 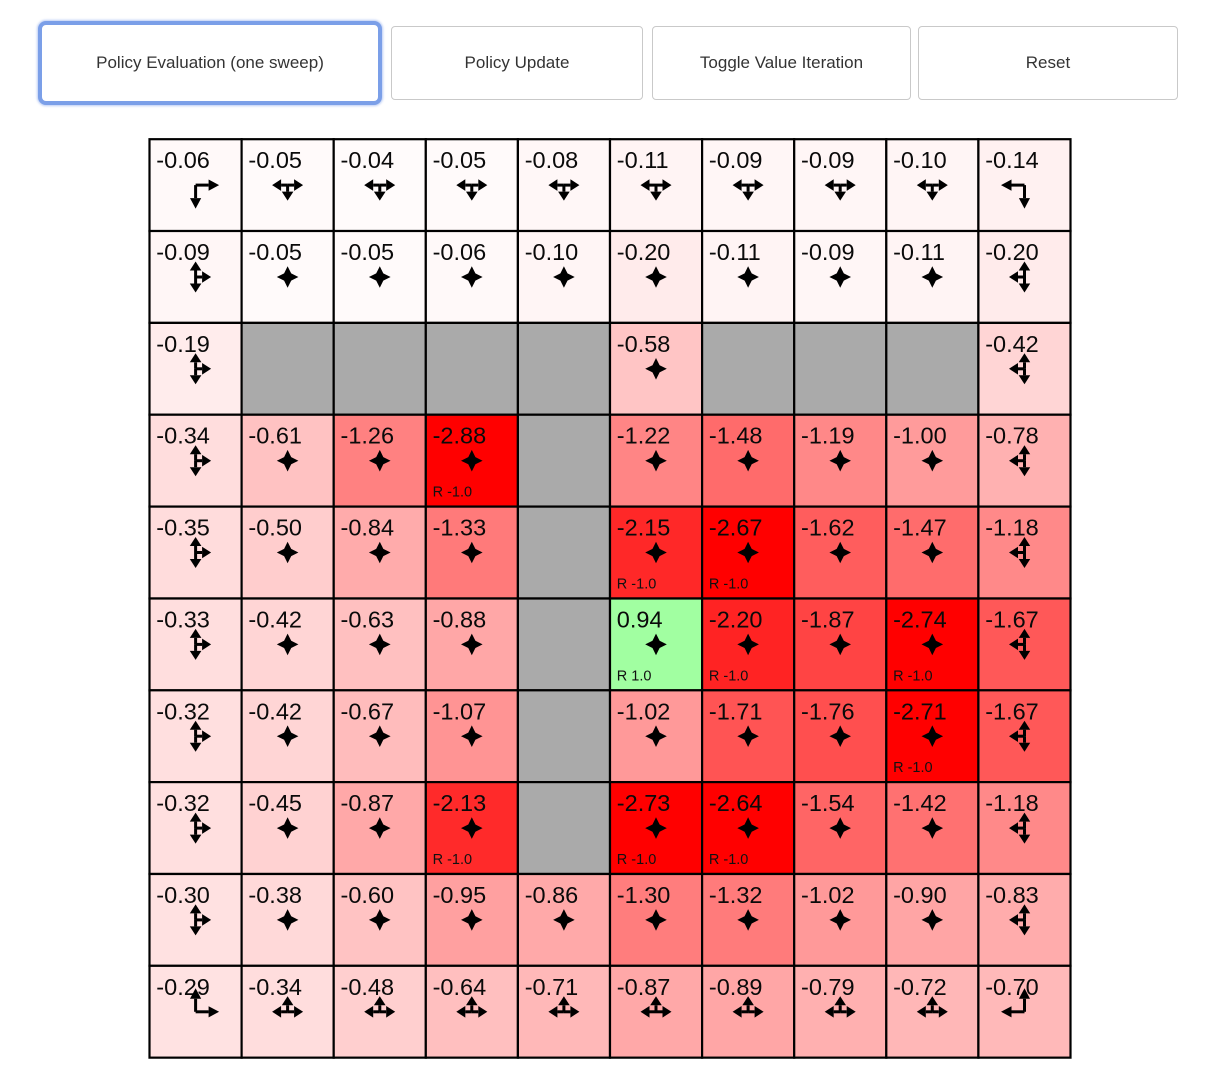 I want to click on svg-text: -2.71, so click(x=920, y=711).